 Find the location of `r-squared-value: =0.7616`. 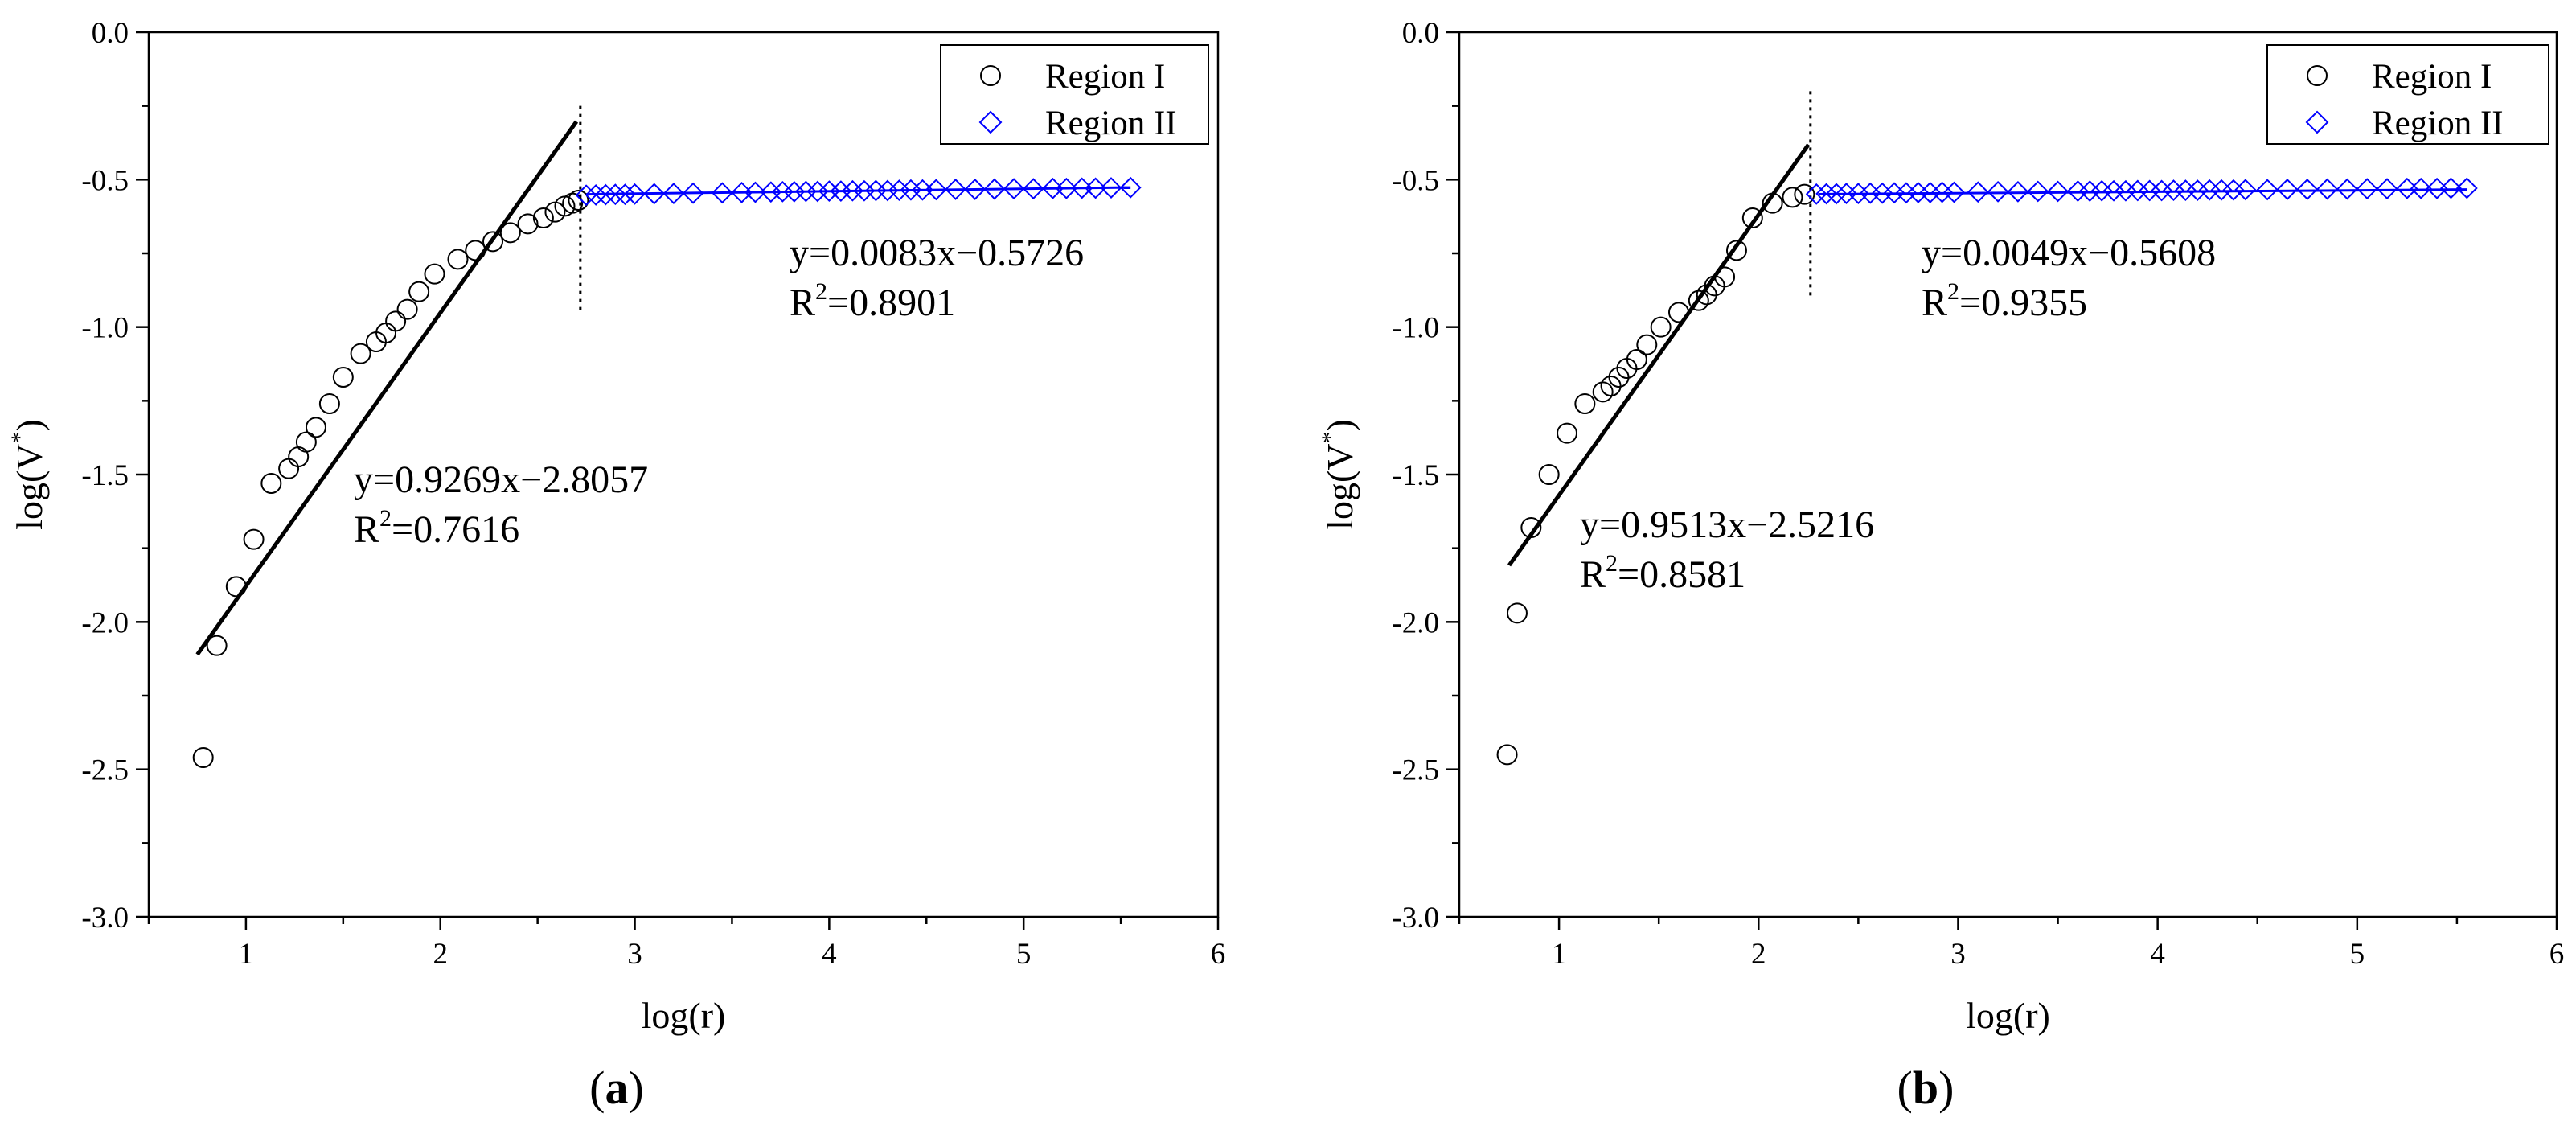

r-squared-value: =0.7616 is located at coordinates (455, 529).